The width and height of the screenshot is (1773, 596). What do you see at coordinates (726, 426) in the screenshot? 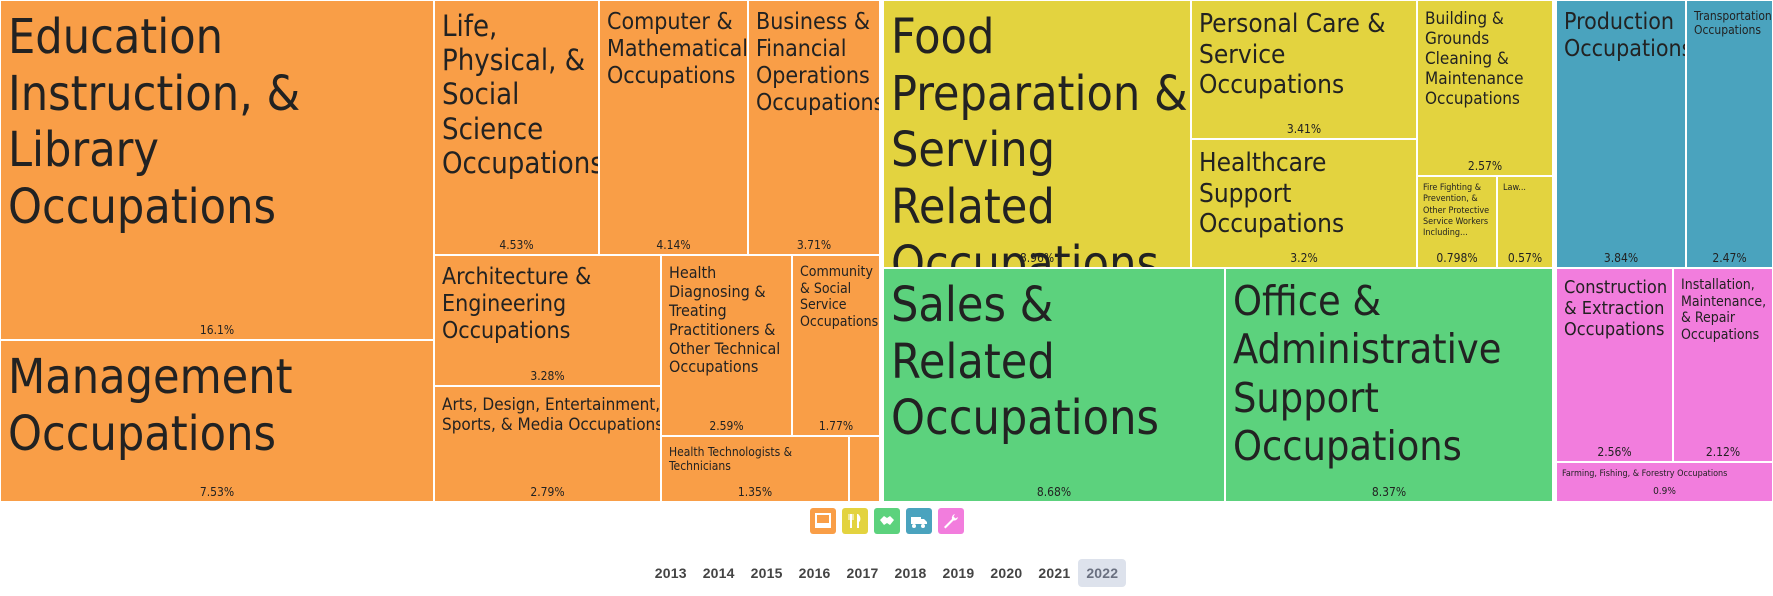
I see `tile-value: 2.59%` at bounding box center [726, 426].